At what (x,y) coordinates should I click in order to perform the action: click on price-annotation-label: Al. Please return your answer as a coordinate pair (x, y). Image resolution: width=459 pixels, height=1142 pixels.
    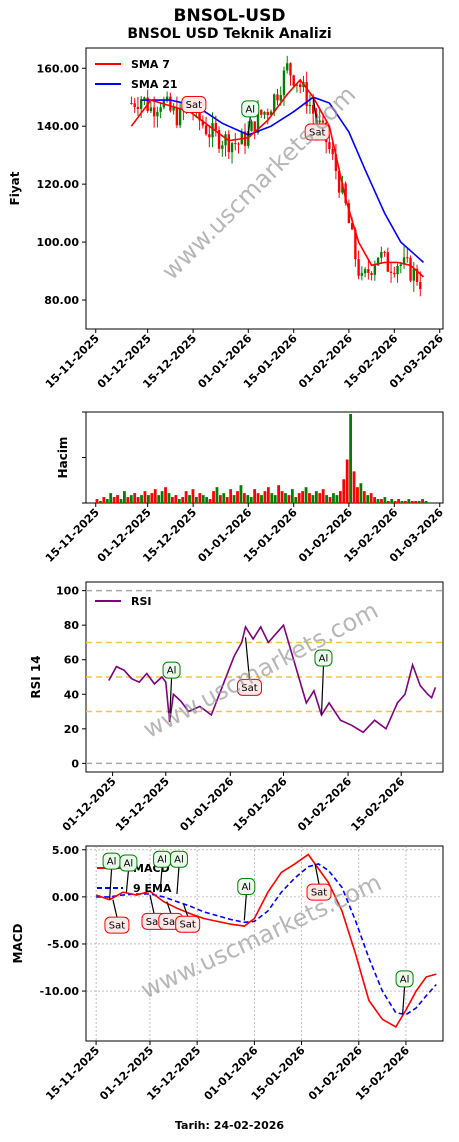
    Looking at the image, I should click on (250, 109).